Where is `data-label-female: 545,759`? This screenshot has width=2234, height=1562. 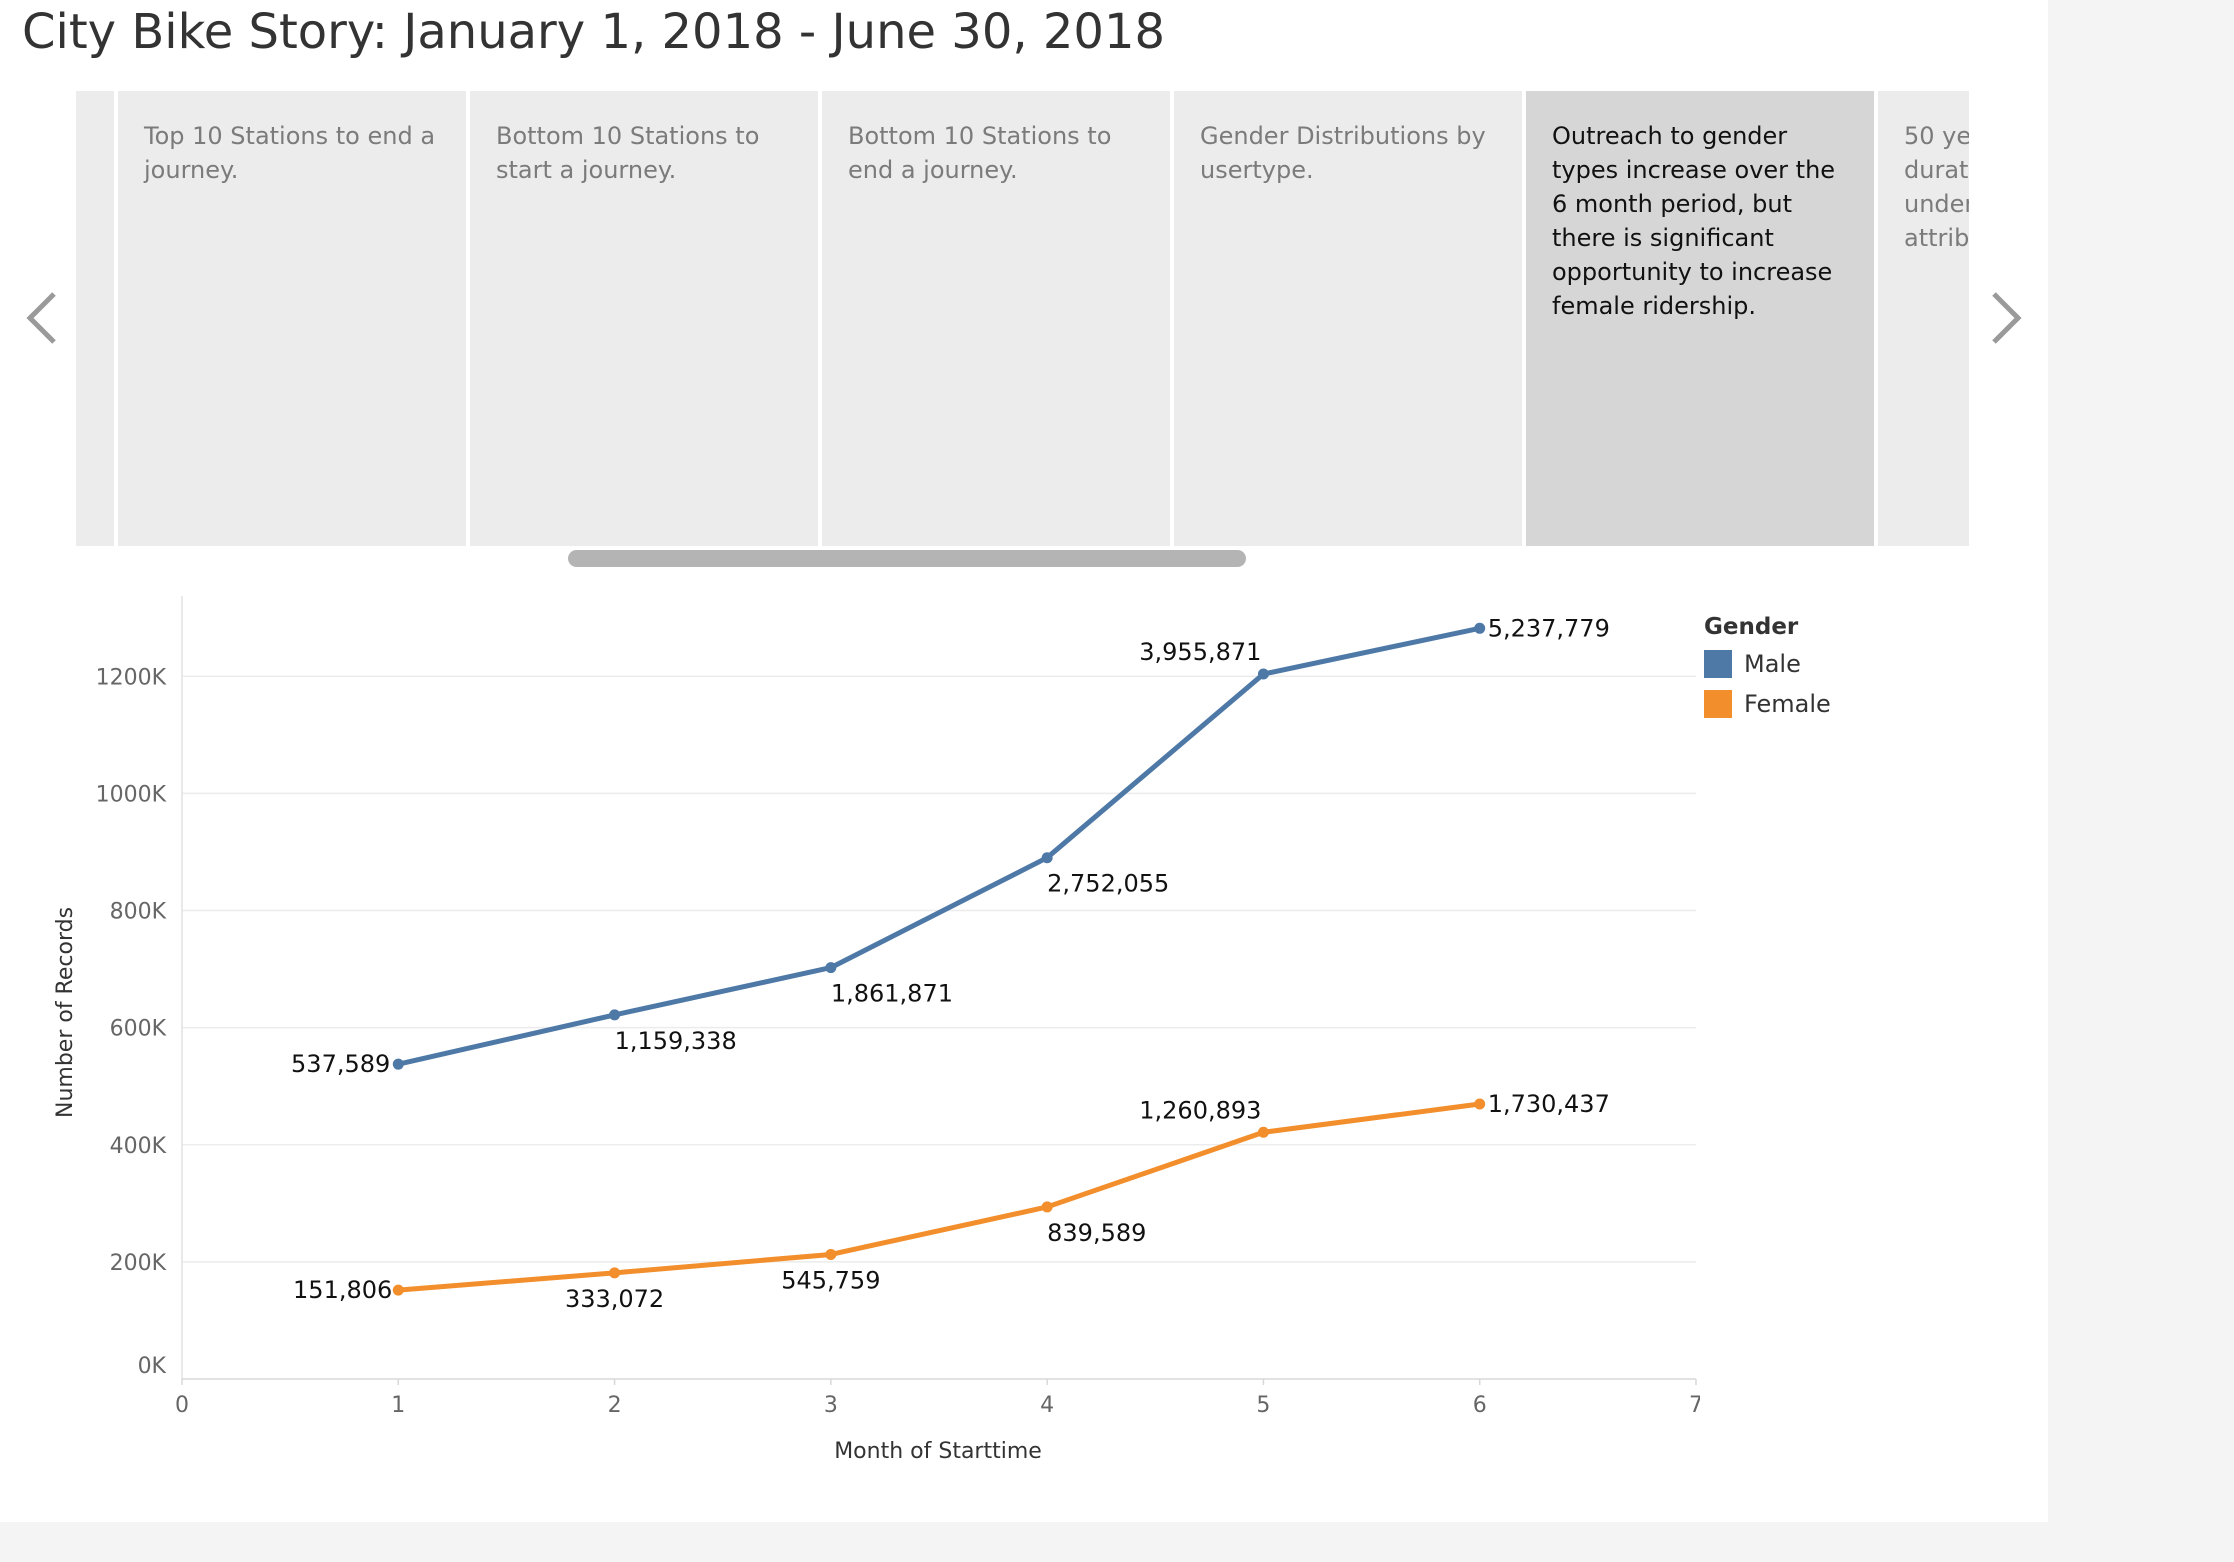 data-label-female: 545,759 is located at coordinates (830, 1280).